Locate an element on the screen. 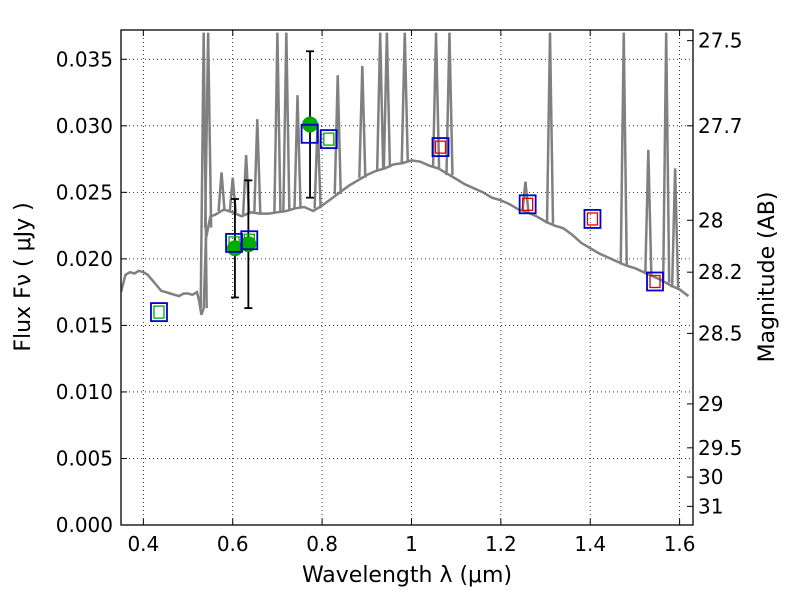 This screenshot has height=600, width=800. y-tick-label: 0.000 is located at coordinates (84, 525).